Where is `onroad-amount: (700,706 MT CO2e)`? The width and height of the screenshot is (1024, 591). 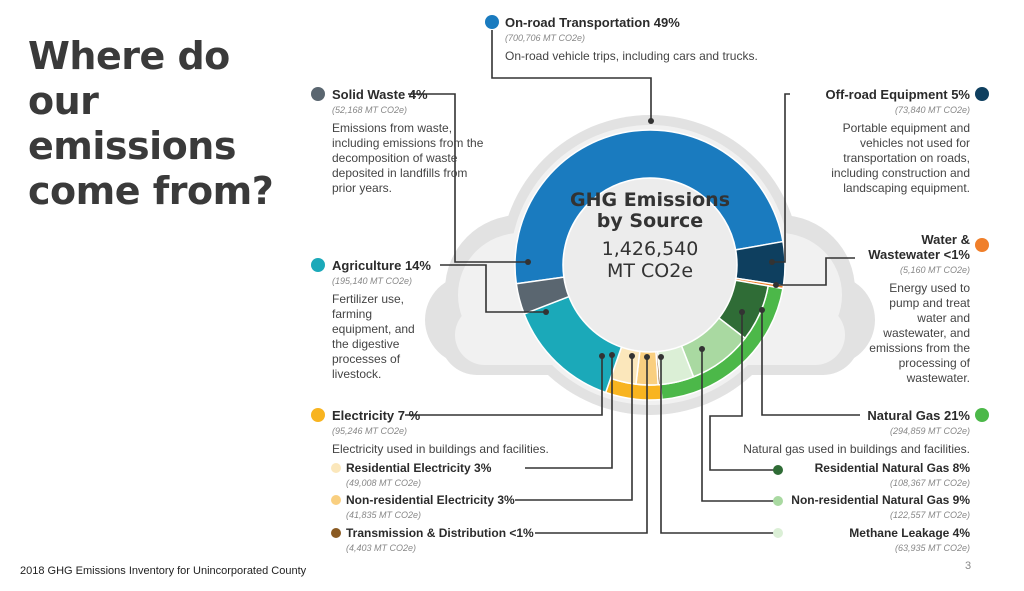 onroad-amount: (700,706 MT CO2e) is located at coordinates (545, 38).